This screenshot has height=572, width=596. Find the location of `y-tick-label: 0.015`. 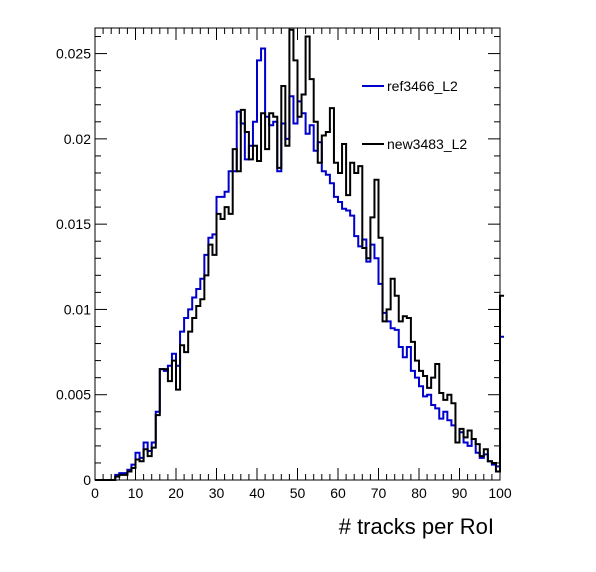

y-tick-label: 0.015 is located at coordinates (73, 224).